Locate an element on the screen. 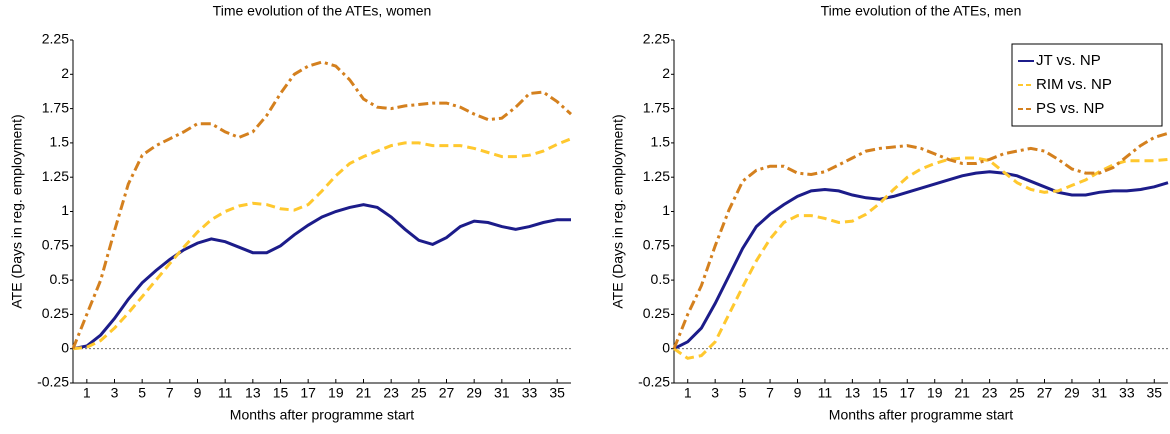 Image resolution: width=1170 pixels, height=434 pixels. legend-label: PS vs. NP is located at coordinates (1070, 108).